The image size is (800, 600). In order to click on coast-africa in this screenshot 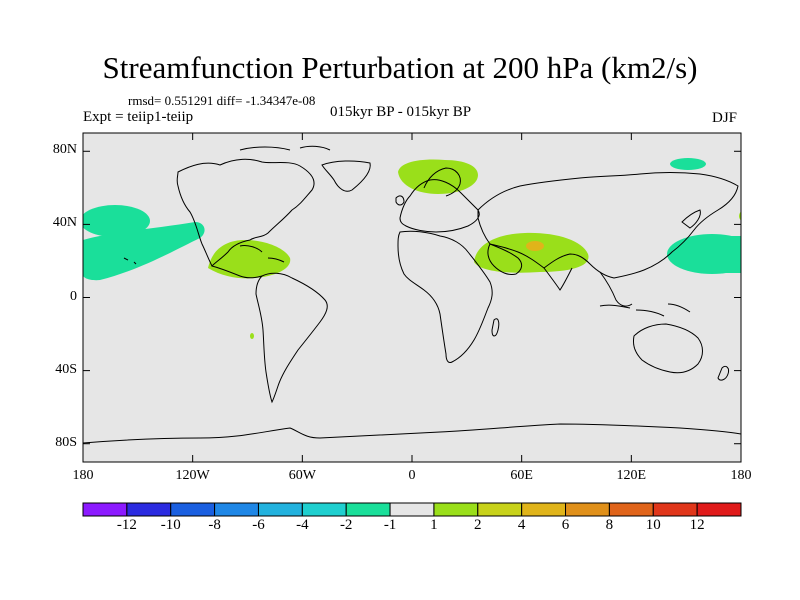, I will do `click(445, 296)`.